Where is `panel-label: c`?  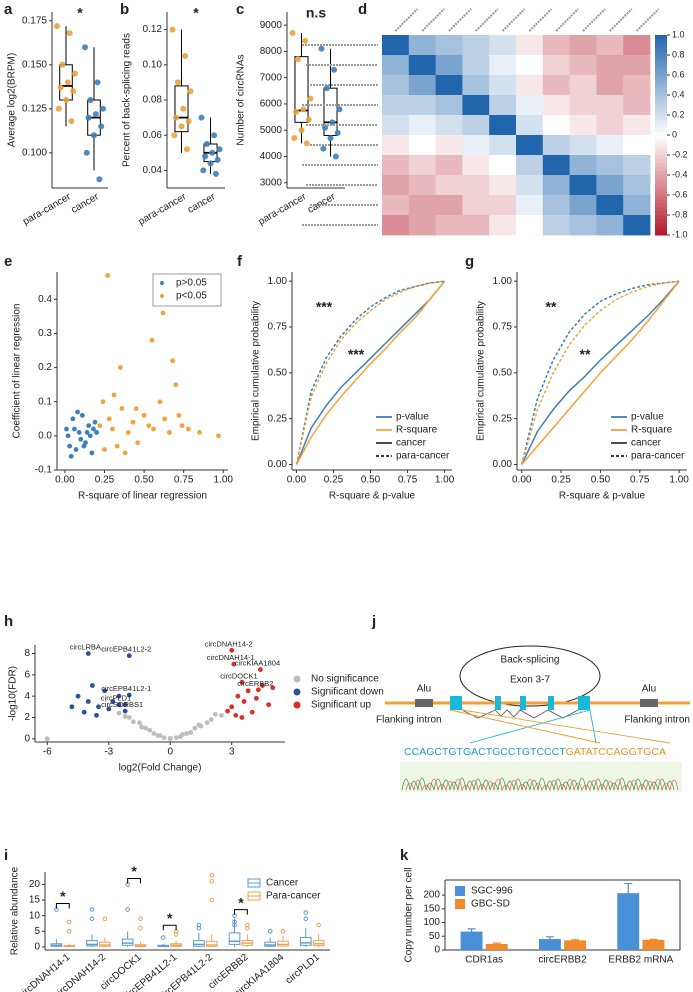 panel-label: c is located at coordinates (240, 9).